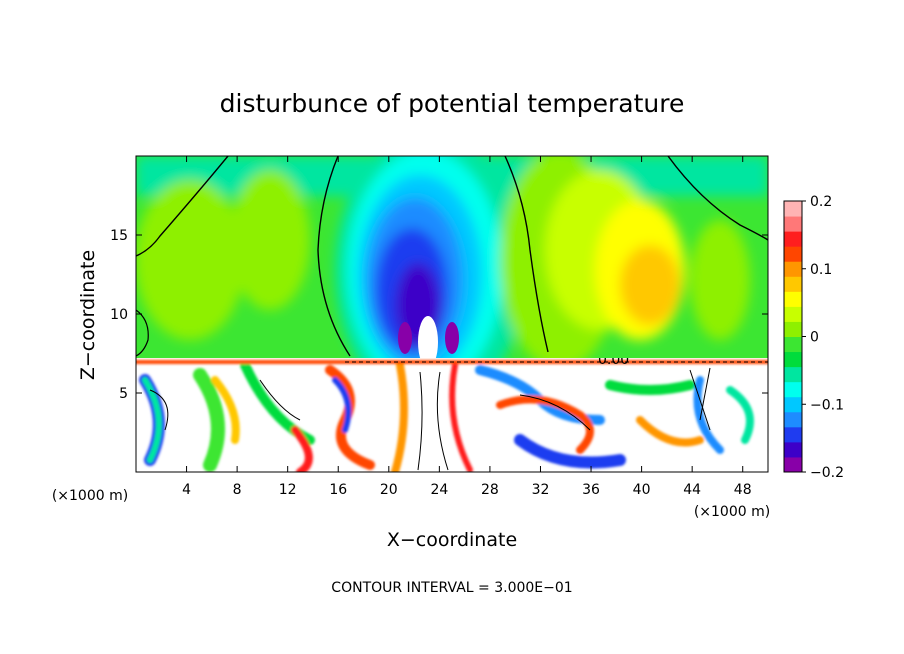 Image resolution: width=904 pixels, height=654 pixels. I want to click on y-tick-label: 15, so click(119, 236).